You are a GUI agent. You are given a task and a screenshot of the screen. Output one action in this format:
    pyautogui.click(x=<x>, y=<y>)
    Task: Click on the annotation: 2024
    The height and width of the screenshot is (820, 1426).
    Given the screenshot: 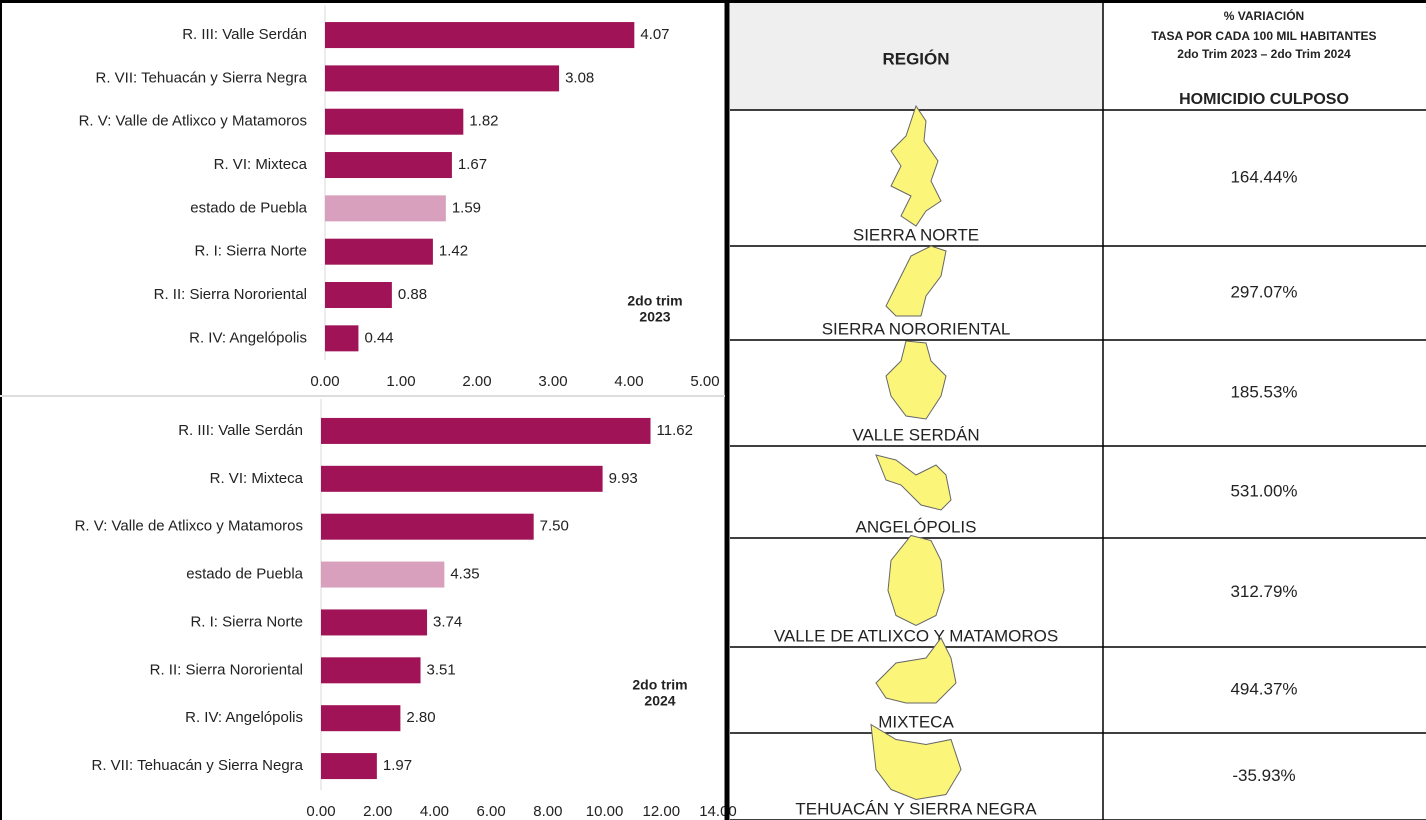 What is the action you would take?
    pyautogui.click(x=659, y=701)
    